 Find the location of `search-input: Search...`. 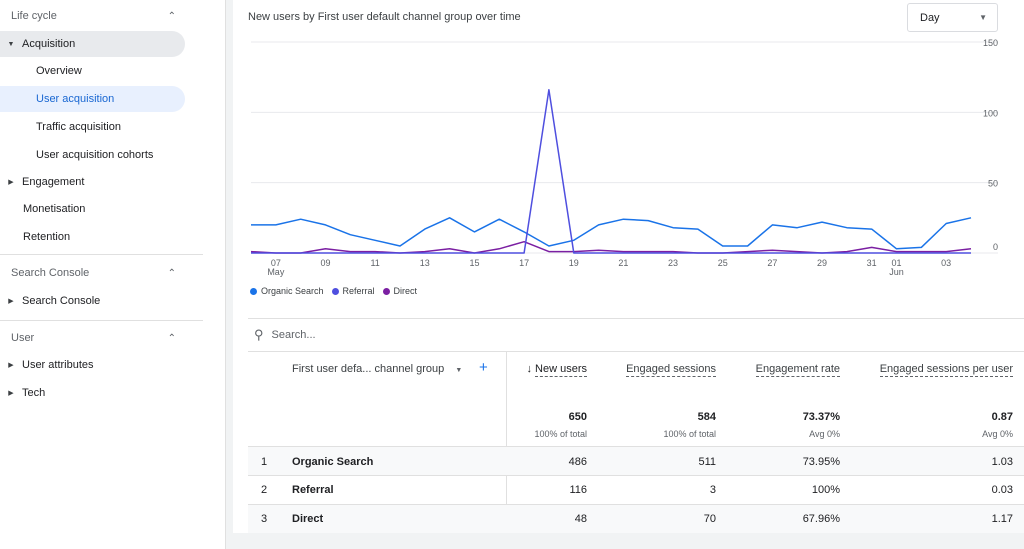

search-input: Search... is located at coordinates (293, 335).